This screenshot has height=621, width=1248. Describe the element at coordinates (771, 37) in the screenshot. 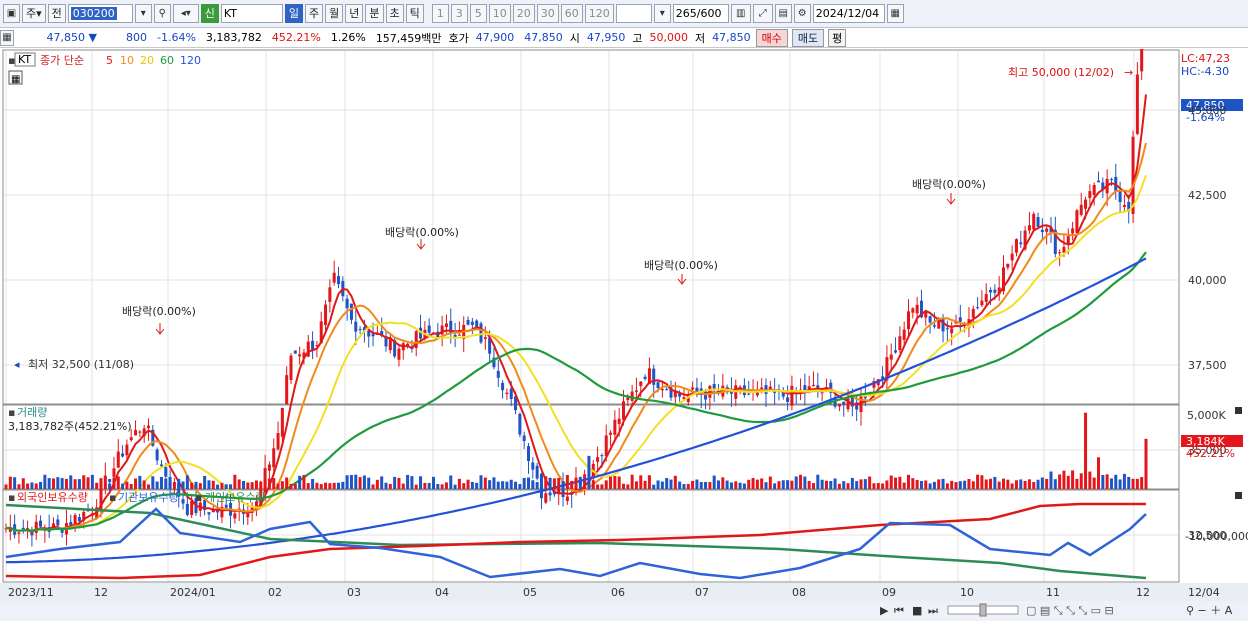

I see `buy-button: 매수` at that location.